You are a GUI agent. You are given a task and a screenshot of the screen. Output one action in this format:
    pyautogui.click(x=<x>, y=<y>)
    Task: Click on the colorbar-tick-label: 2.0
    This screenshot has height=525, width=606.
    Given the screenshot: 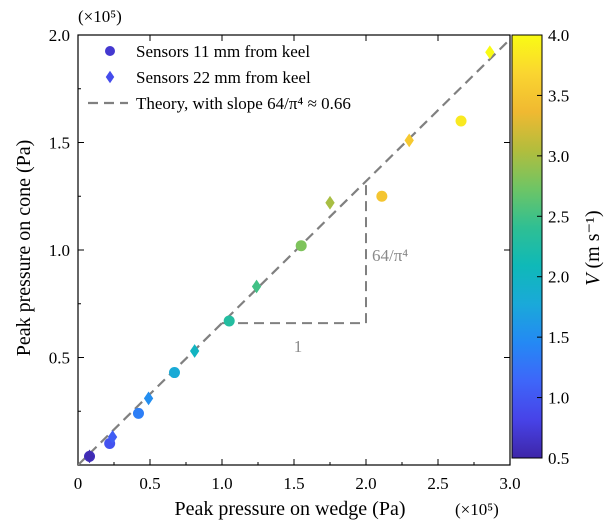 What is the action you would take?
    pyautogui.click(x=558, y=277)
    